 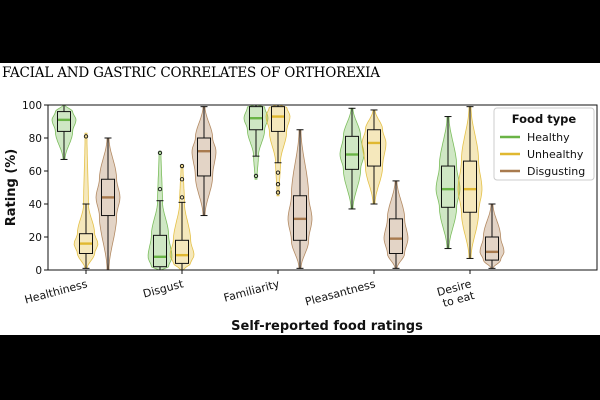 I want to click on x-tick-label-line: Disgust, so click(x=164, y=288).